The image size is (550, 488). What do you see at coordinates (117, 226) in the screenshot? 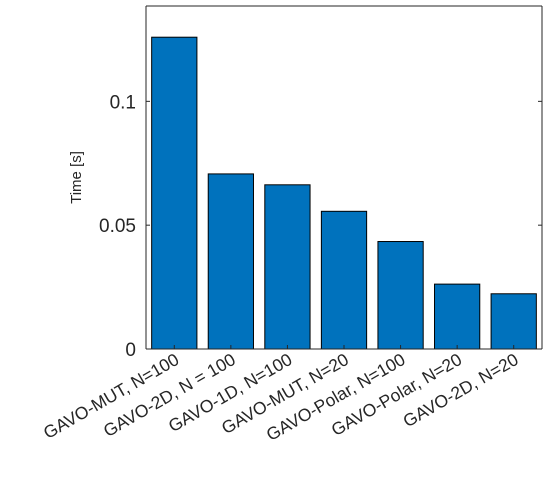
I see `y-tick-label: 0.05` at bounding box center [117, 226].